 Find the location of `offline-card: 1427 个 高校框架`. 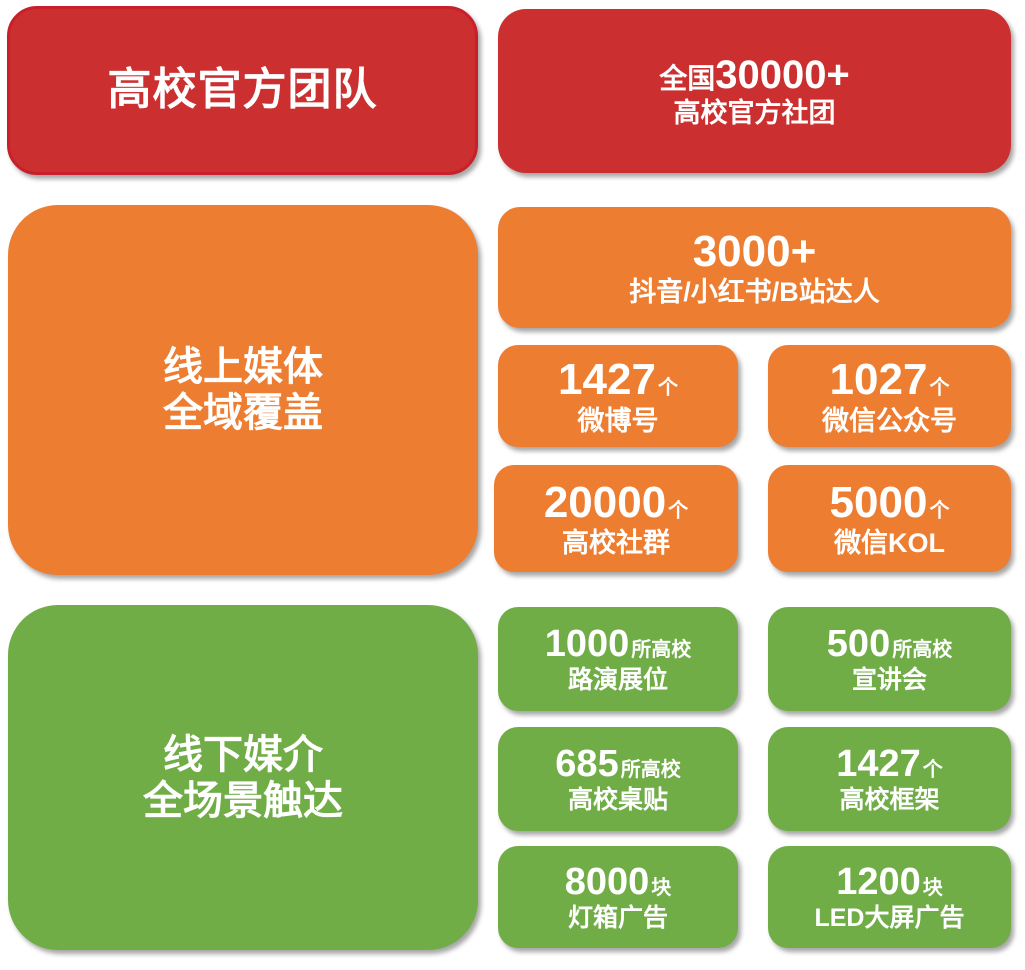

offline-card: 1427 个 高校框架 is located at coordinates (889, 779).